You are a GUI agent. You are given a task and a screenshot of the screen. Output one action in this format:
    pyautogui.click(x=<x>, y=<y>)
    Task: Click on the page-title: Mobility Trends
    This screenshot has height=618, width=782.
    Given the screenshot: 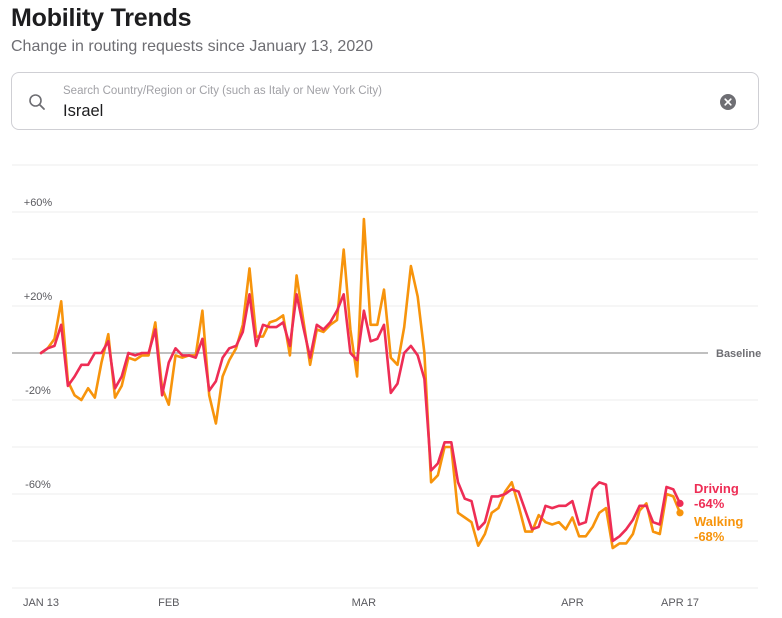 What is the action you would take?
    pyautogui.click(x=101, y=18)
    